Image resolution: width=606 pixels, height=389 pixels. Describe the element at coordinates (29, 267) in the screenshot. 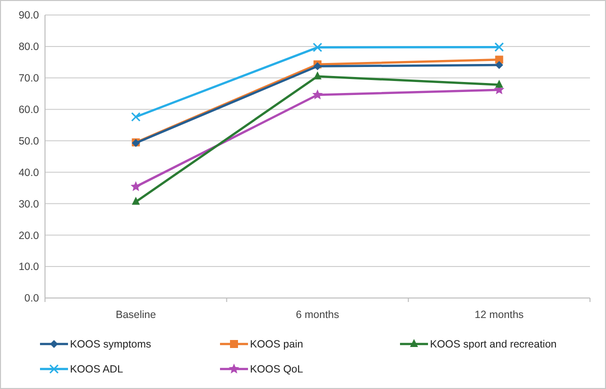

I see `y-tick-label: 10.0` at that location.